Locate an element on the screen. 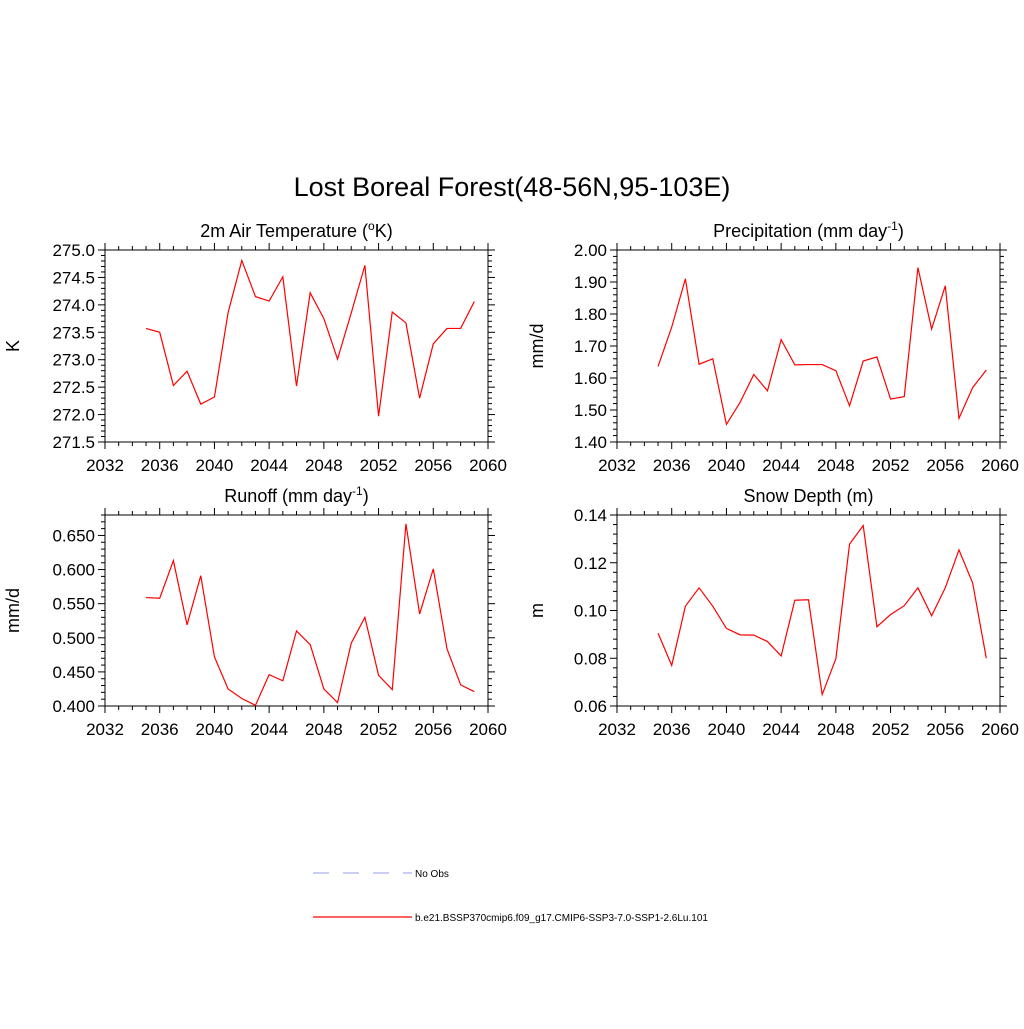 Image resolution: width=1024 pixels, height=1029 pixels. y-tick-label: 0.08 is located at coordinates (590, 658).